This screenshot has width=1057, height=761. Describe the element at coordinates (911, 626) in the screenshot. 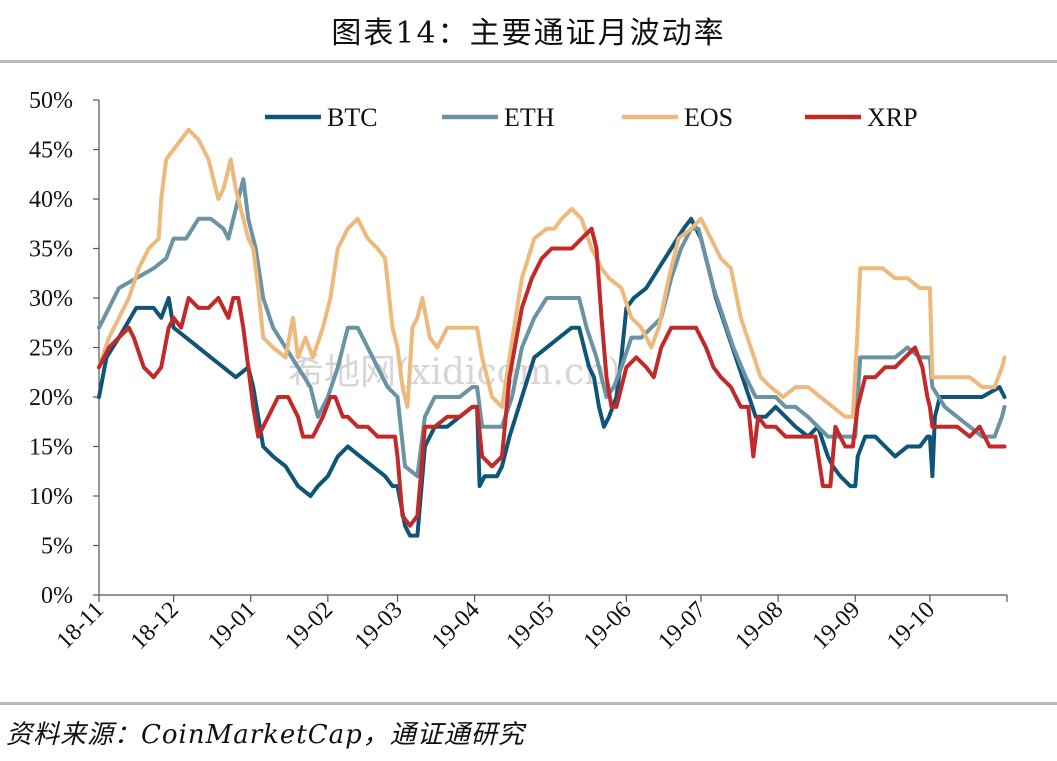

I see `x-tick-label: 19-10` at that location.